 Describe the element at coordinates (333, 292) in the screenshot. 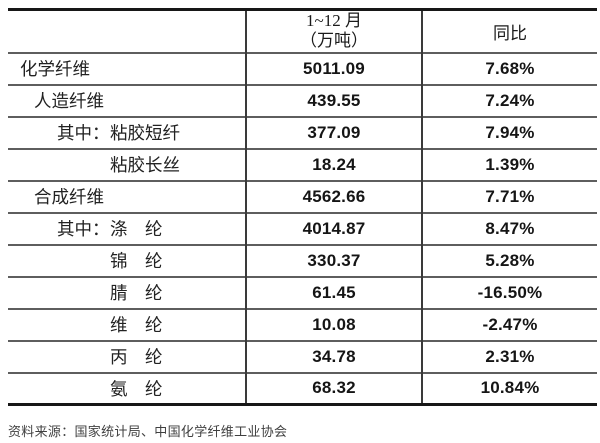

I see `row-value: 61.45` at that location.